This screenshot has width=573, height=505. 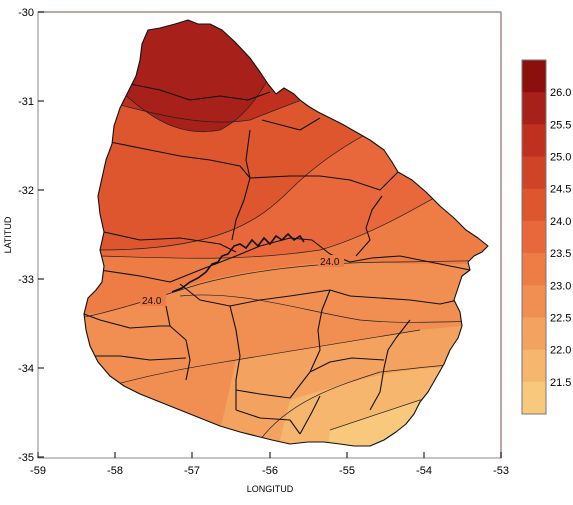 I want to click on x-tick-label: -57, so click(x=192, y=471).